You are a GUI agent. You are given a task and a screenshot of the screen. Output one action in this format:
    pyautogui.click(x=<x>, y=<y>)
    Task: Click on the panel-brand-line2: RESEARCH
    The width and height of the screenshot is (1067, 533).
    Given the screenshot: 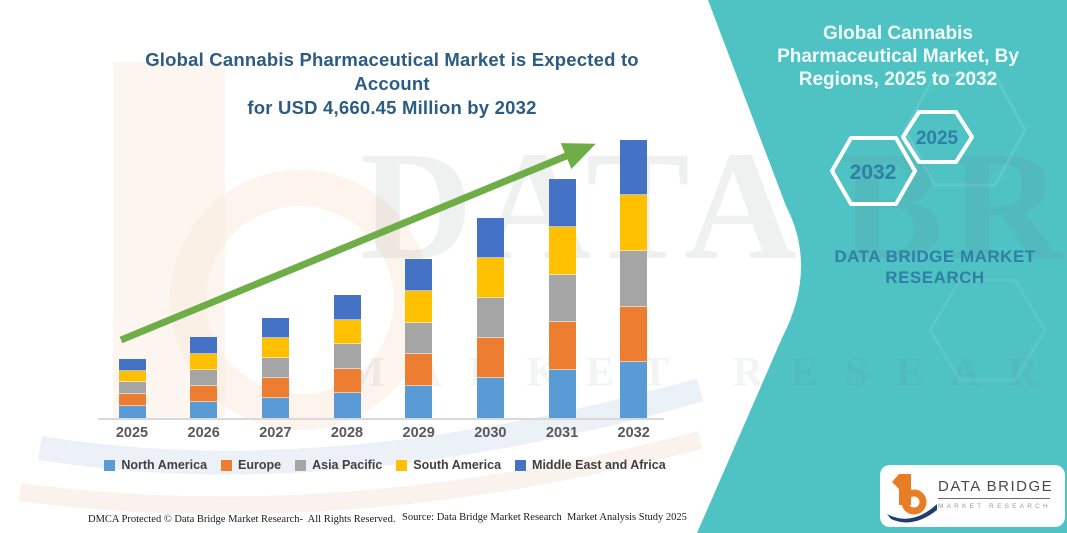 What is the action you would take?
    pyautogui.click(x=935, y=277)
    